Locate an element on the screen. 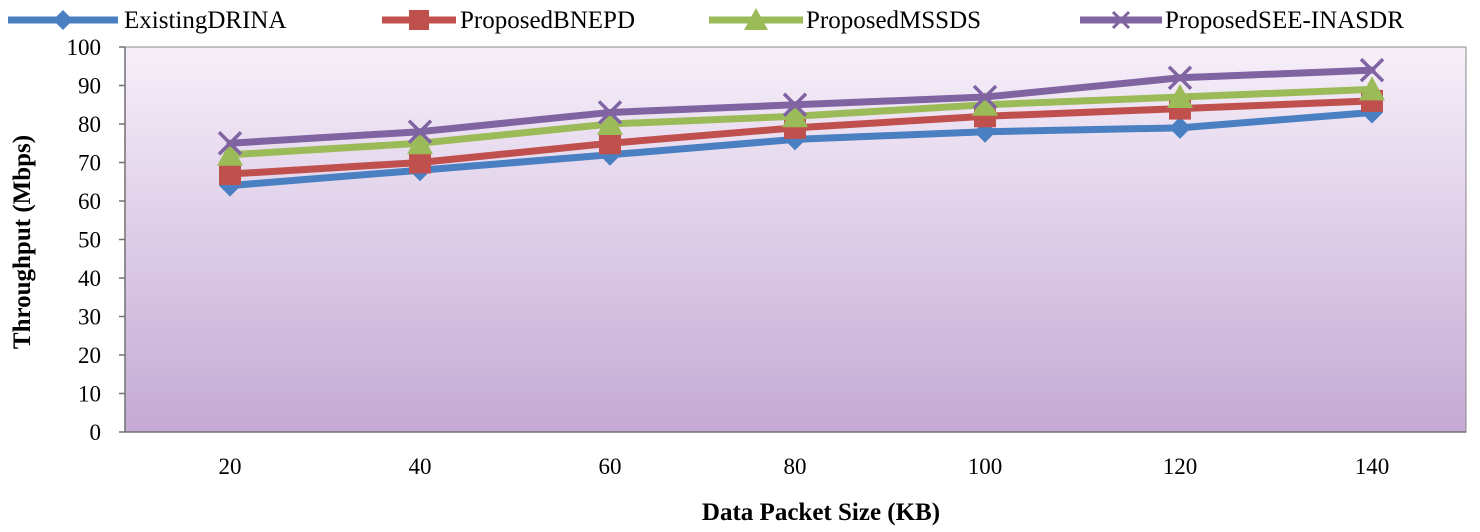 This screenshot has width=1480, height=532. x-tick-label: 100 is located at coordinates (985, 466).